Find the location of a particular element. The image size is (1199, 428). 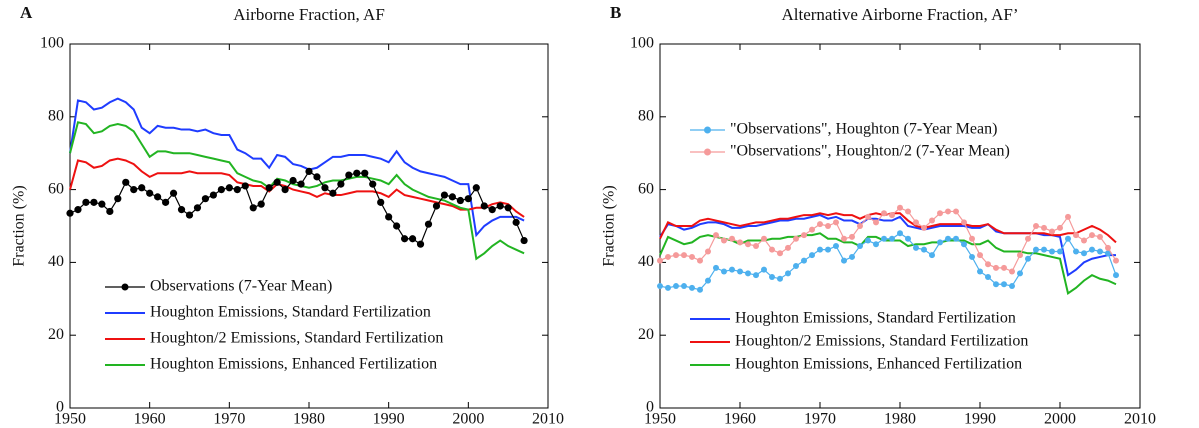

x-tick-label: 1970 is located at coordinates (229, 419).